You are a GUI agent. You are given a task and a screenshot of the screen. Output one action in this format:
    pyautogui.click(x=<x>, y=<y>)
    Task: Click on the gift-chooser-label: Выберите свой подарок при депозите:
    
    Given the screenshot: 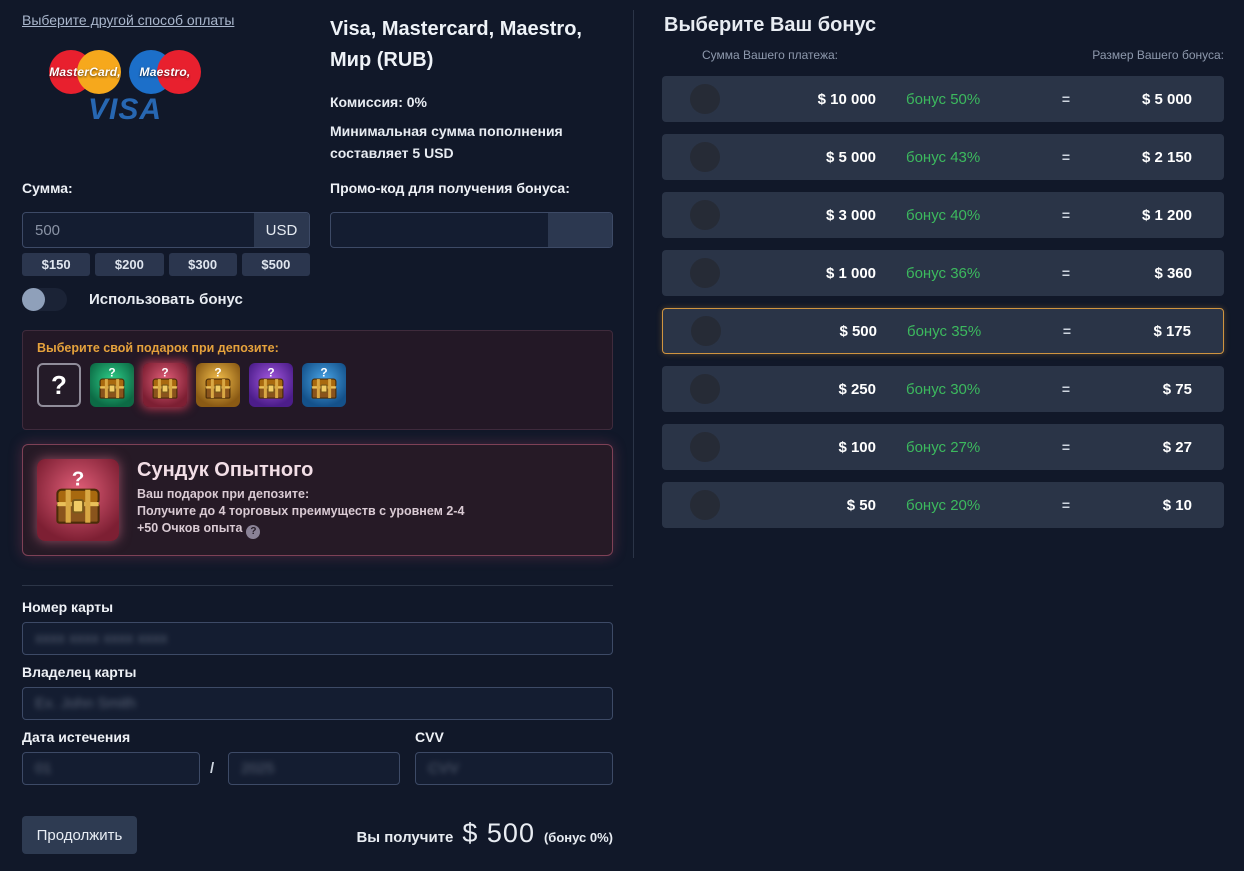 What is the action you would take?
    pyautogui.click(x=158, y=348)
    